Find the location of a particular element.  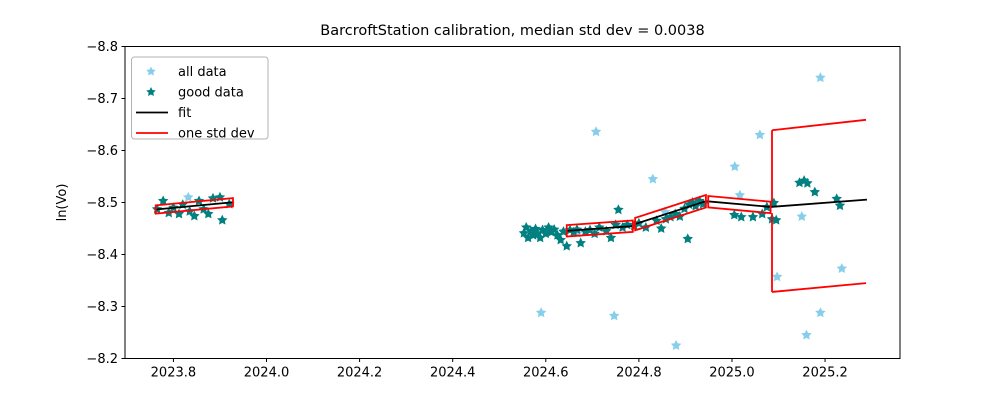

x-tick-label: 2025.0 is located at coordinates (732, 373).